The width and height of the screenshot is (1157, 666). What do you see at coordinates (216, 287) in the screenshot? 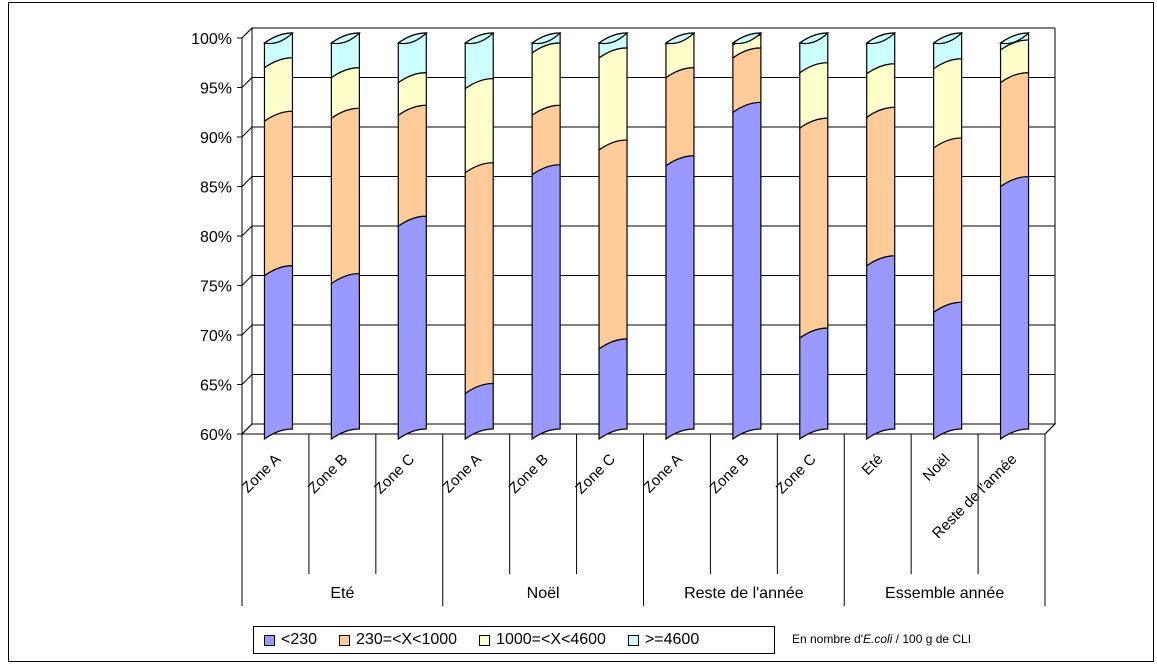
I see `y-tick-label: 75%` at bounding box center [216, 287].